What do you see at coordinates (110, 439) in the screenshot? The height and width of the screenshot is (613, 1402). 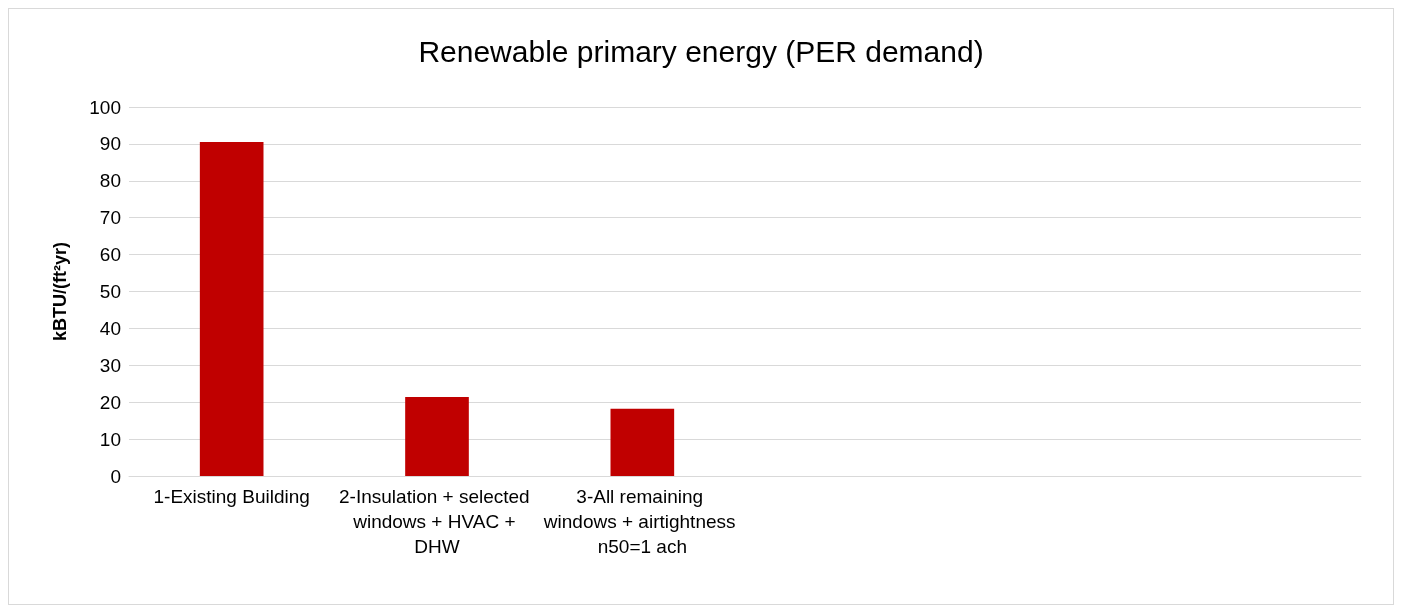 I see `y-tick-label: 10` at bounding box center [110, 439].